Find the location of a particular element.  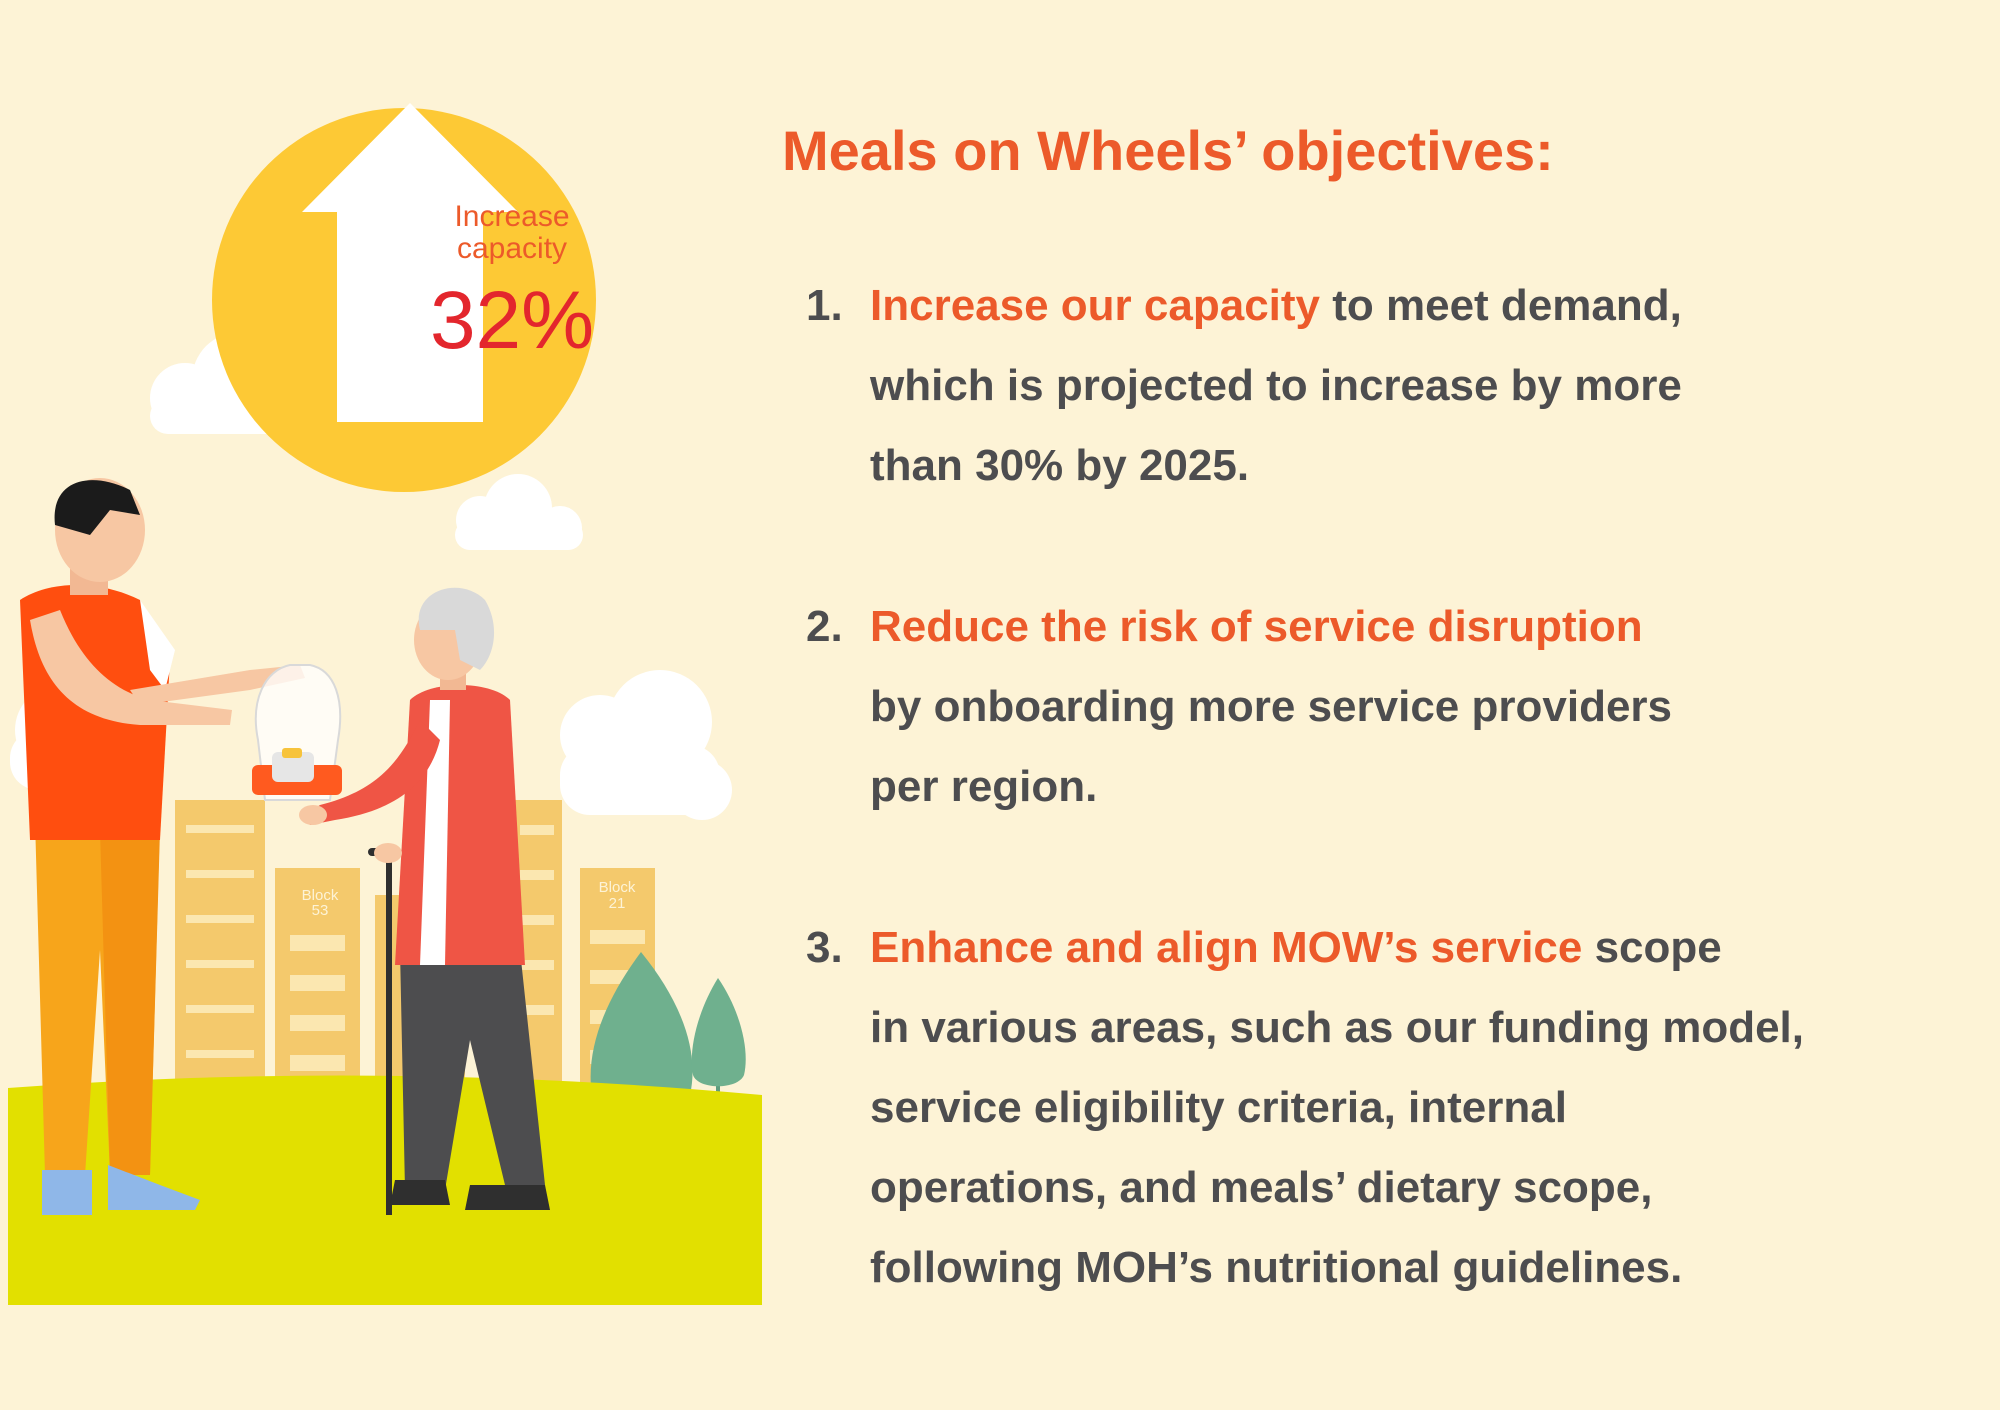

meal-bag is located at coordinates (297, 732).